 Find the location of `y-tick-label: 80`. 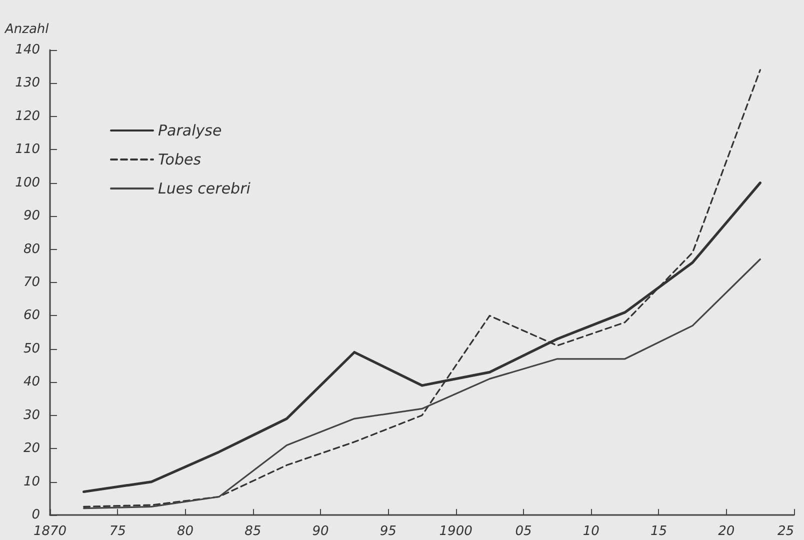

y-tick-label: 80 is located at coordinates (31, 249).